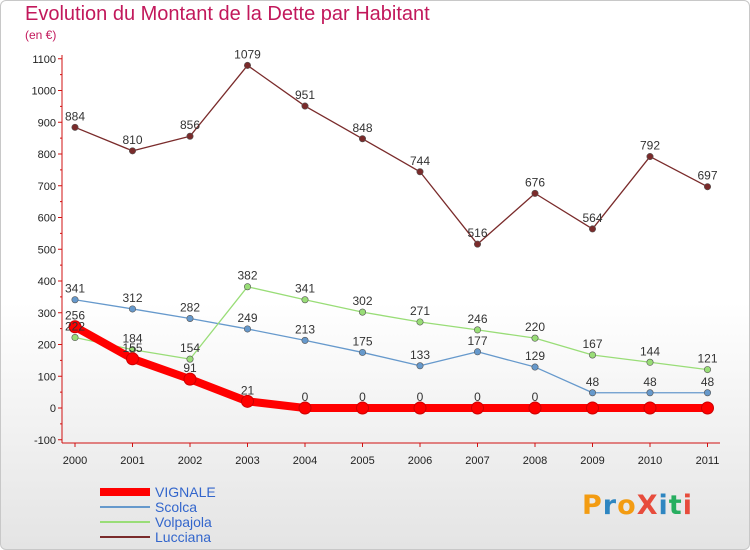 This screenshot has height=550, width=750. What do you see at coordinates (391, 328) in the screenshot?
I see `series-line-volpajola` at bounding box center [391, 328].